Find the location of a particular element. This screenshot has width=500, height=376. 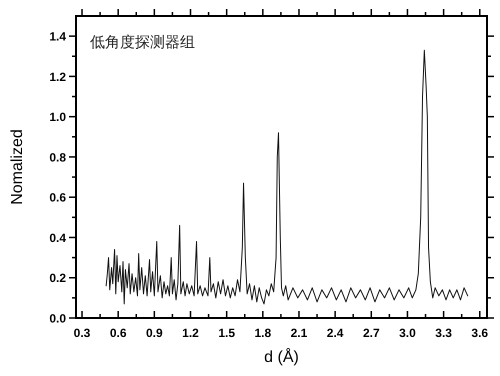

y-tick-label: 0.6 is located at coordinates (57, 197).